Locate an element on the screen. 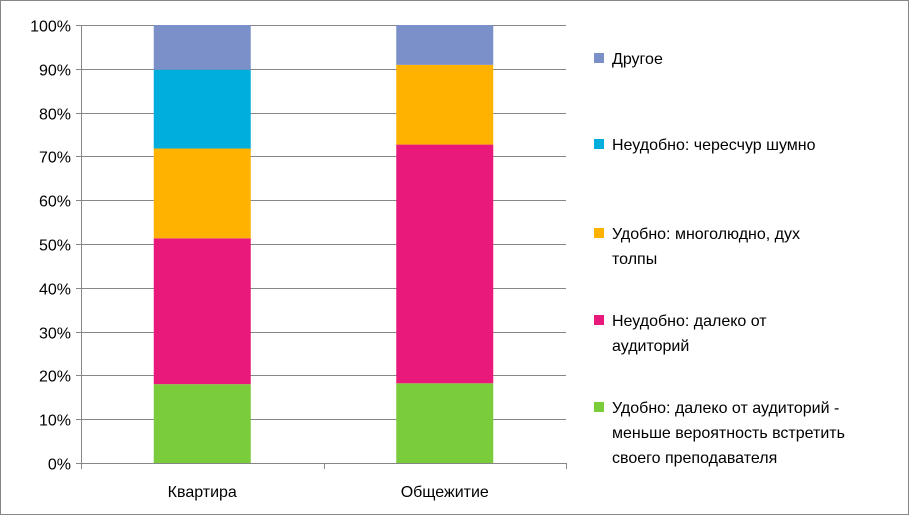 This screenshot has width=909, height=515. y-tick-label: 50% is located at coordinates (55, 246).